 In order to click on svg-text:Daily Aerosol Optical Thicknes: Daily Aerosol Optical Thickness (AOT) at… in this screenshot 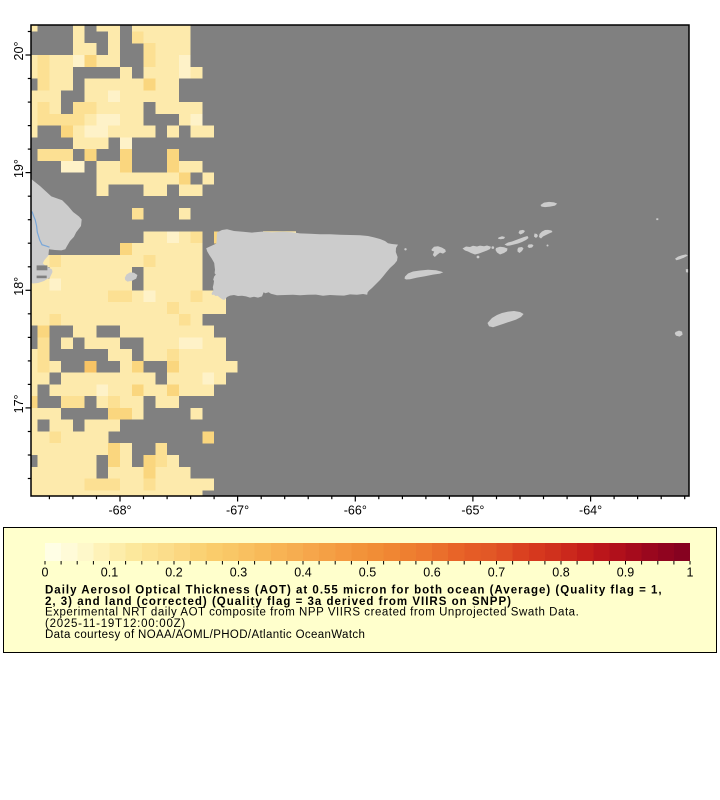, I will do `click(354, 591)`.